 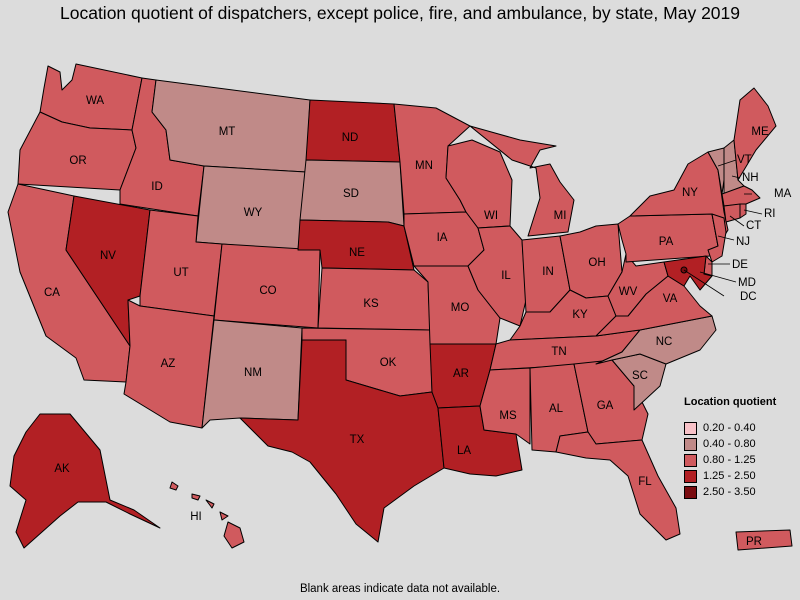 What do you see at coordinates (727, 163) in the screenshot?
I see `leader-VT` at bounding box center [727, 163].